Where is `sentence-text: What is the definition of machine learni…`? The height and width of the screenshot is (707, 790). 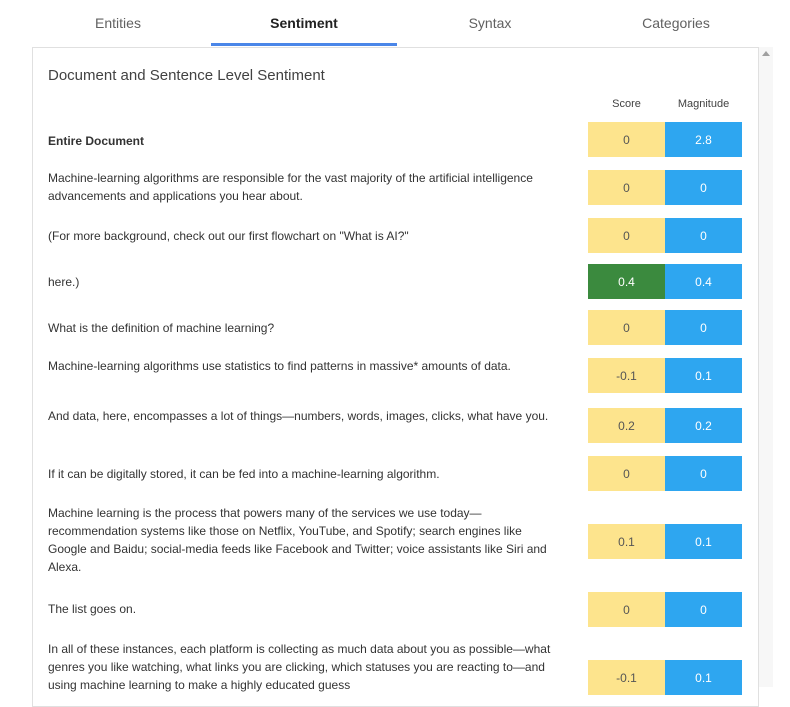
sentence-text: What is the definition of machine learni… is located at coordinates (161, 328).